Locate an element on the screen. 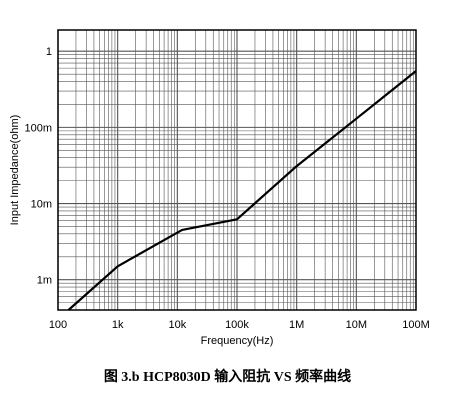  x-tick-label: 1M is located at coordinates (296, 325).